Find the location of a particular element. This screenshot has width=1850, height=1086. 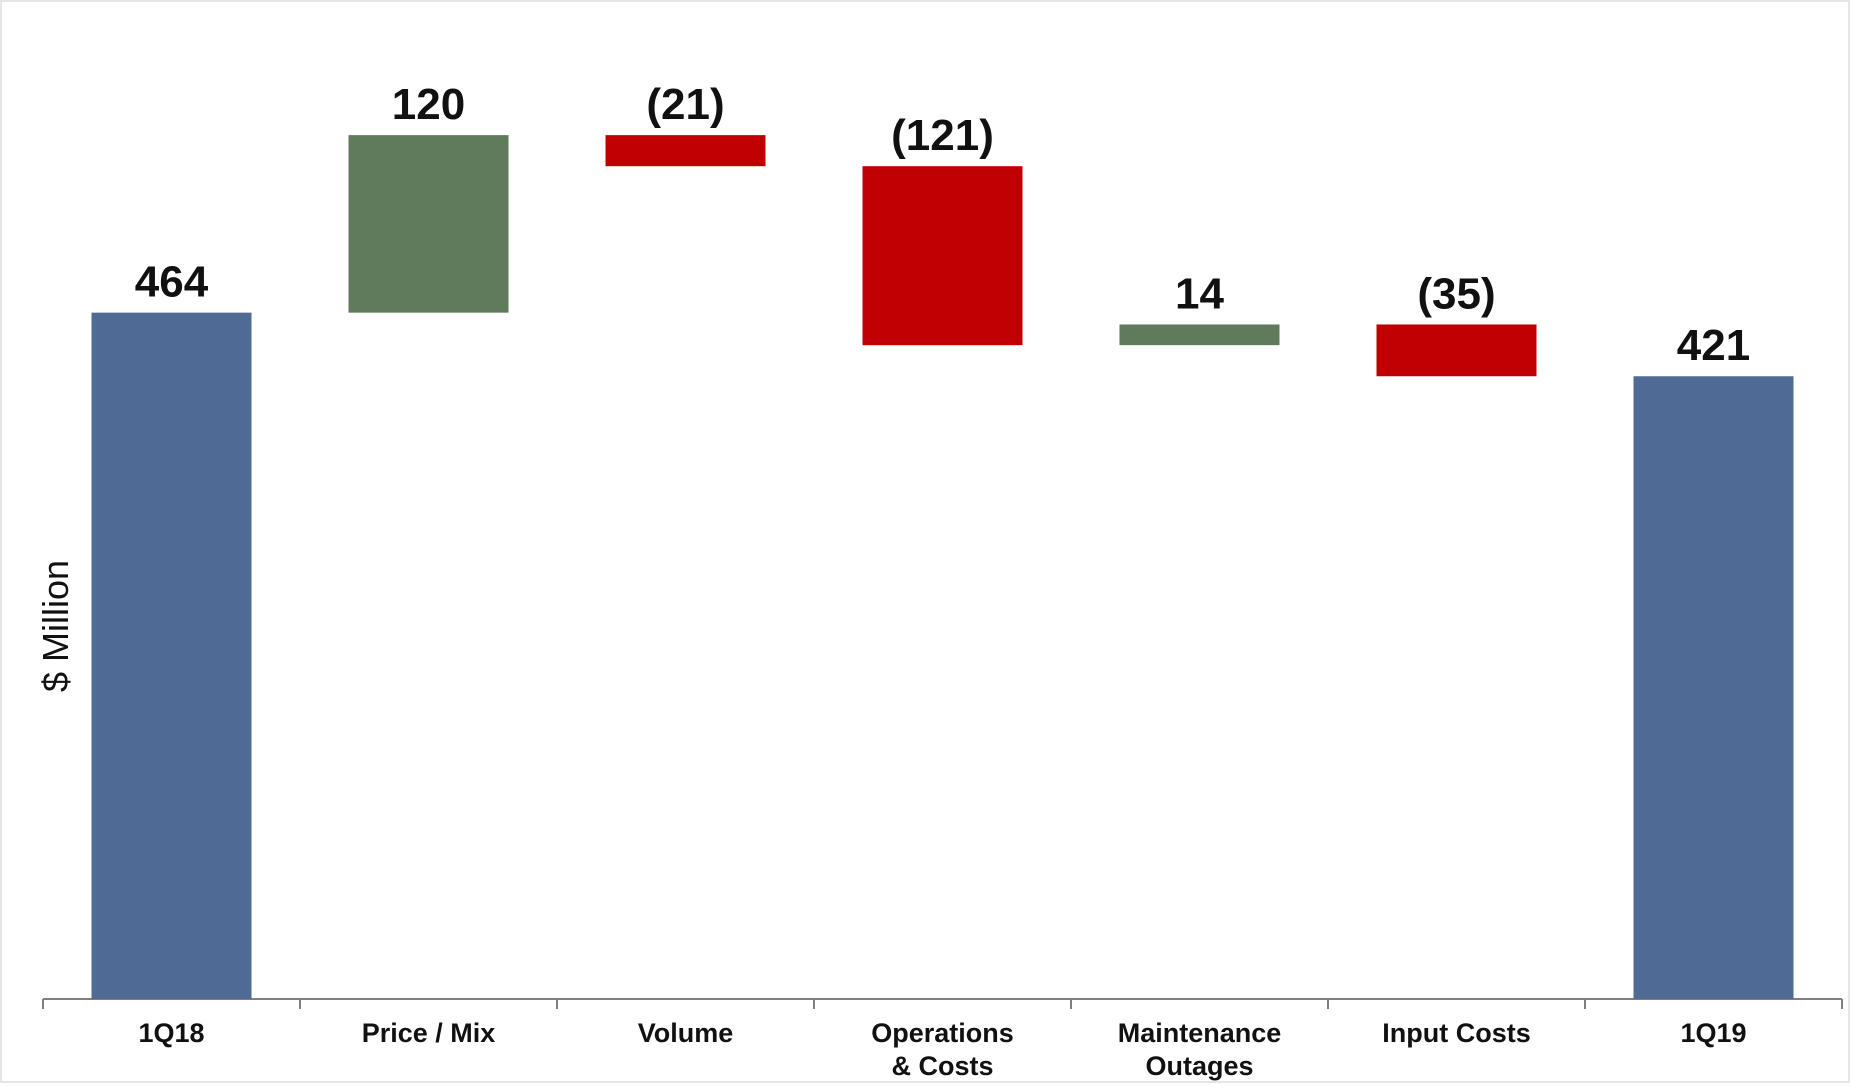

x-tick-label-1q19: 1Q19 is located at coordinates (1713, 1033).